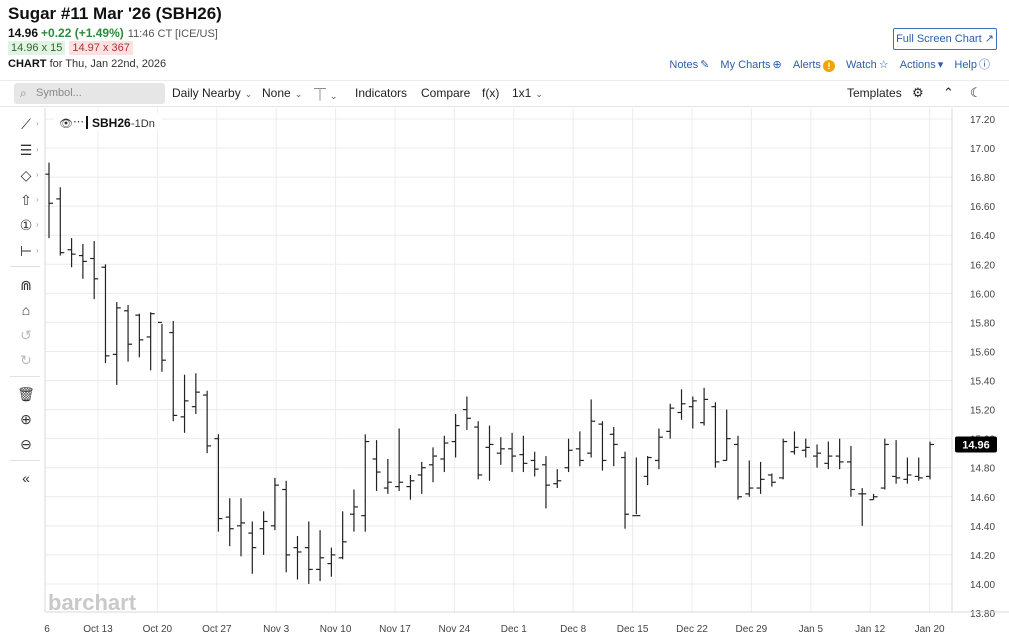 Image resolution: width=1009 pixels, height=639 pixels. Describe the element at coordinates (37, 48) in the screenshot. I see `bid-badge: 14.96 x 15` at that location.